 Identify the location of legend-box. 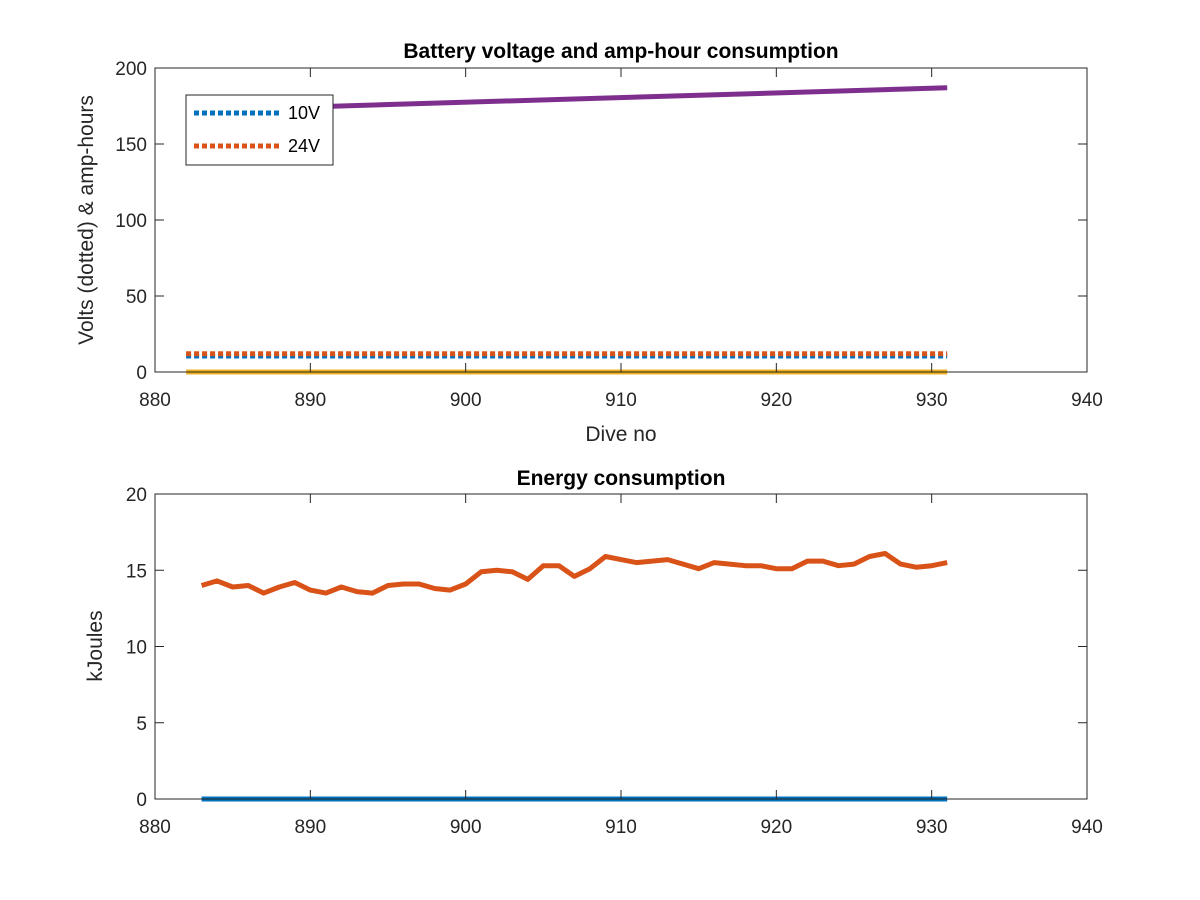
(259, 130).